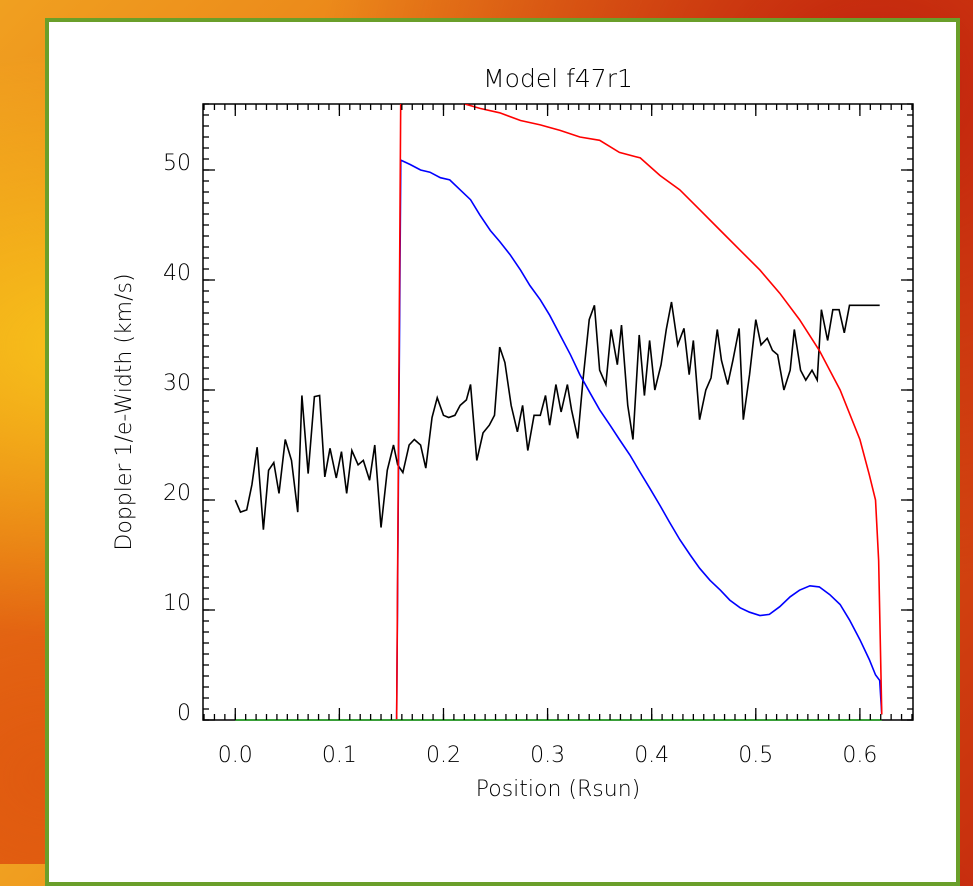 Image resolution: width=973 pixels, height=886 pixels. What do you see at coordinates (177, 493) in the screenshot?
I see `y-tick-label: 20` at bounding box center [177, 493].